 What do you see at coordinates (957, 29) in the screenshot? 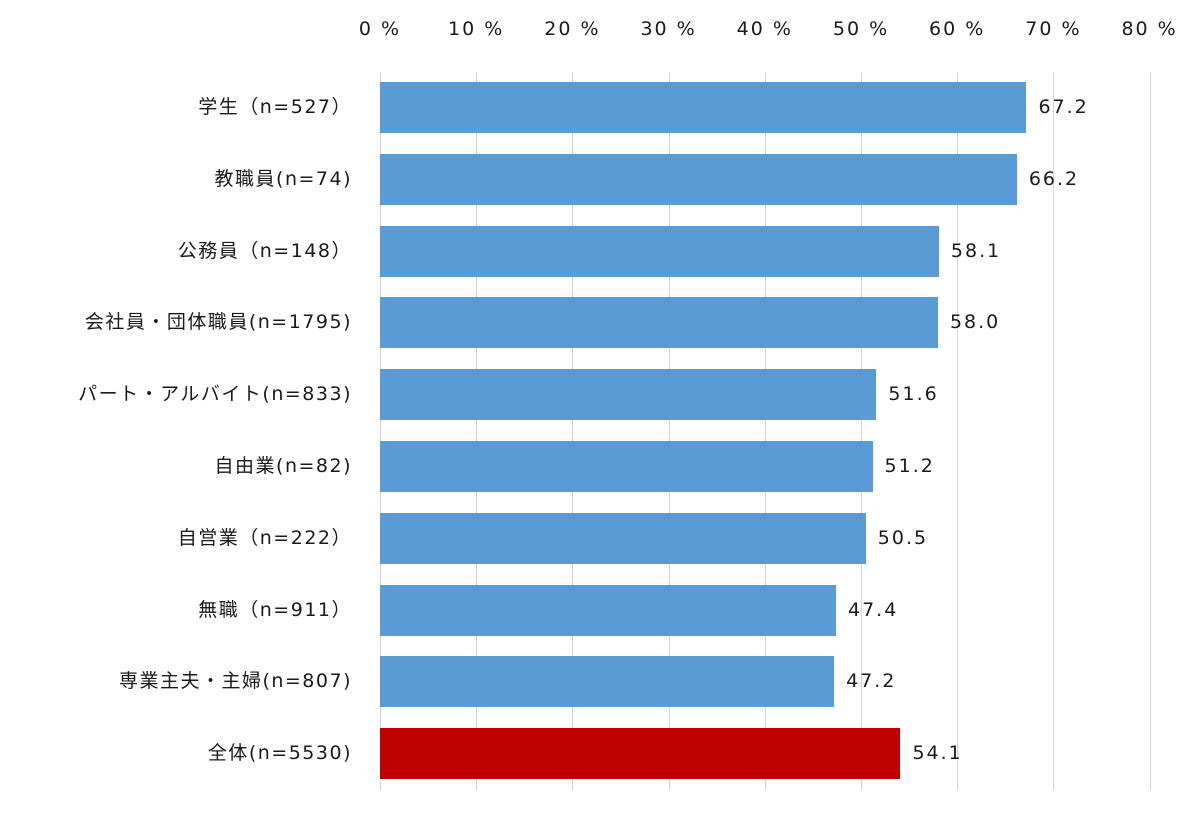
I see `x-tick-label: 60 %` at bounding box center [957, 29].